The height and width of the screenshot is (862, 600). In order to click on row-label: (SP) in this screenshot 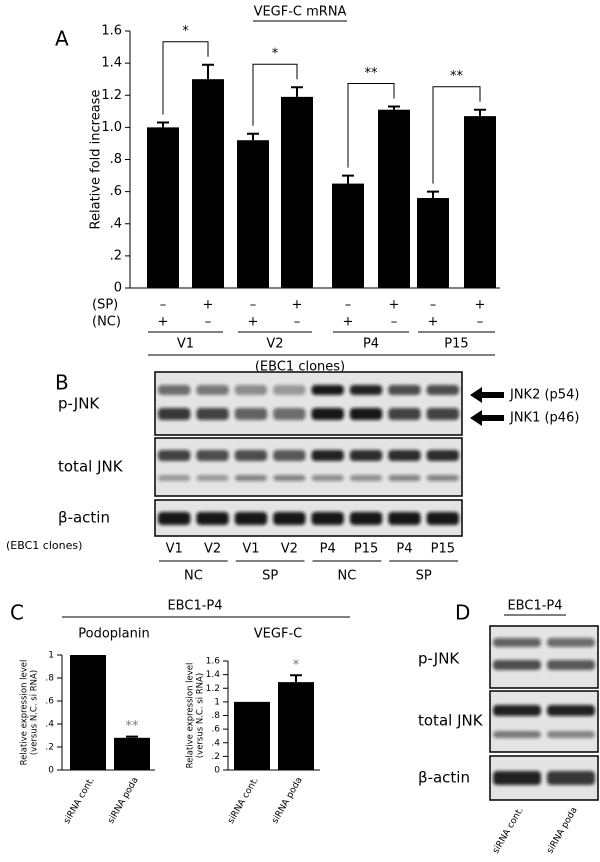, I will do `click(105, 305)`.